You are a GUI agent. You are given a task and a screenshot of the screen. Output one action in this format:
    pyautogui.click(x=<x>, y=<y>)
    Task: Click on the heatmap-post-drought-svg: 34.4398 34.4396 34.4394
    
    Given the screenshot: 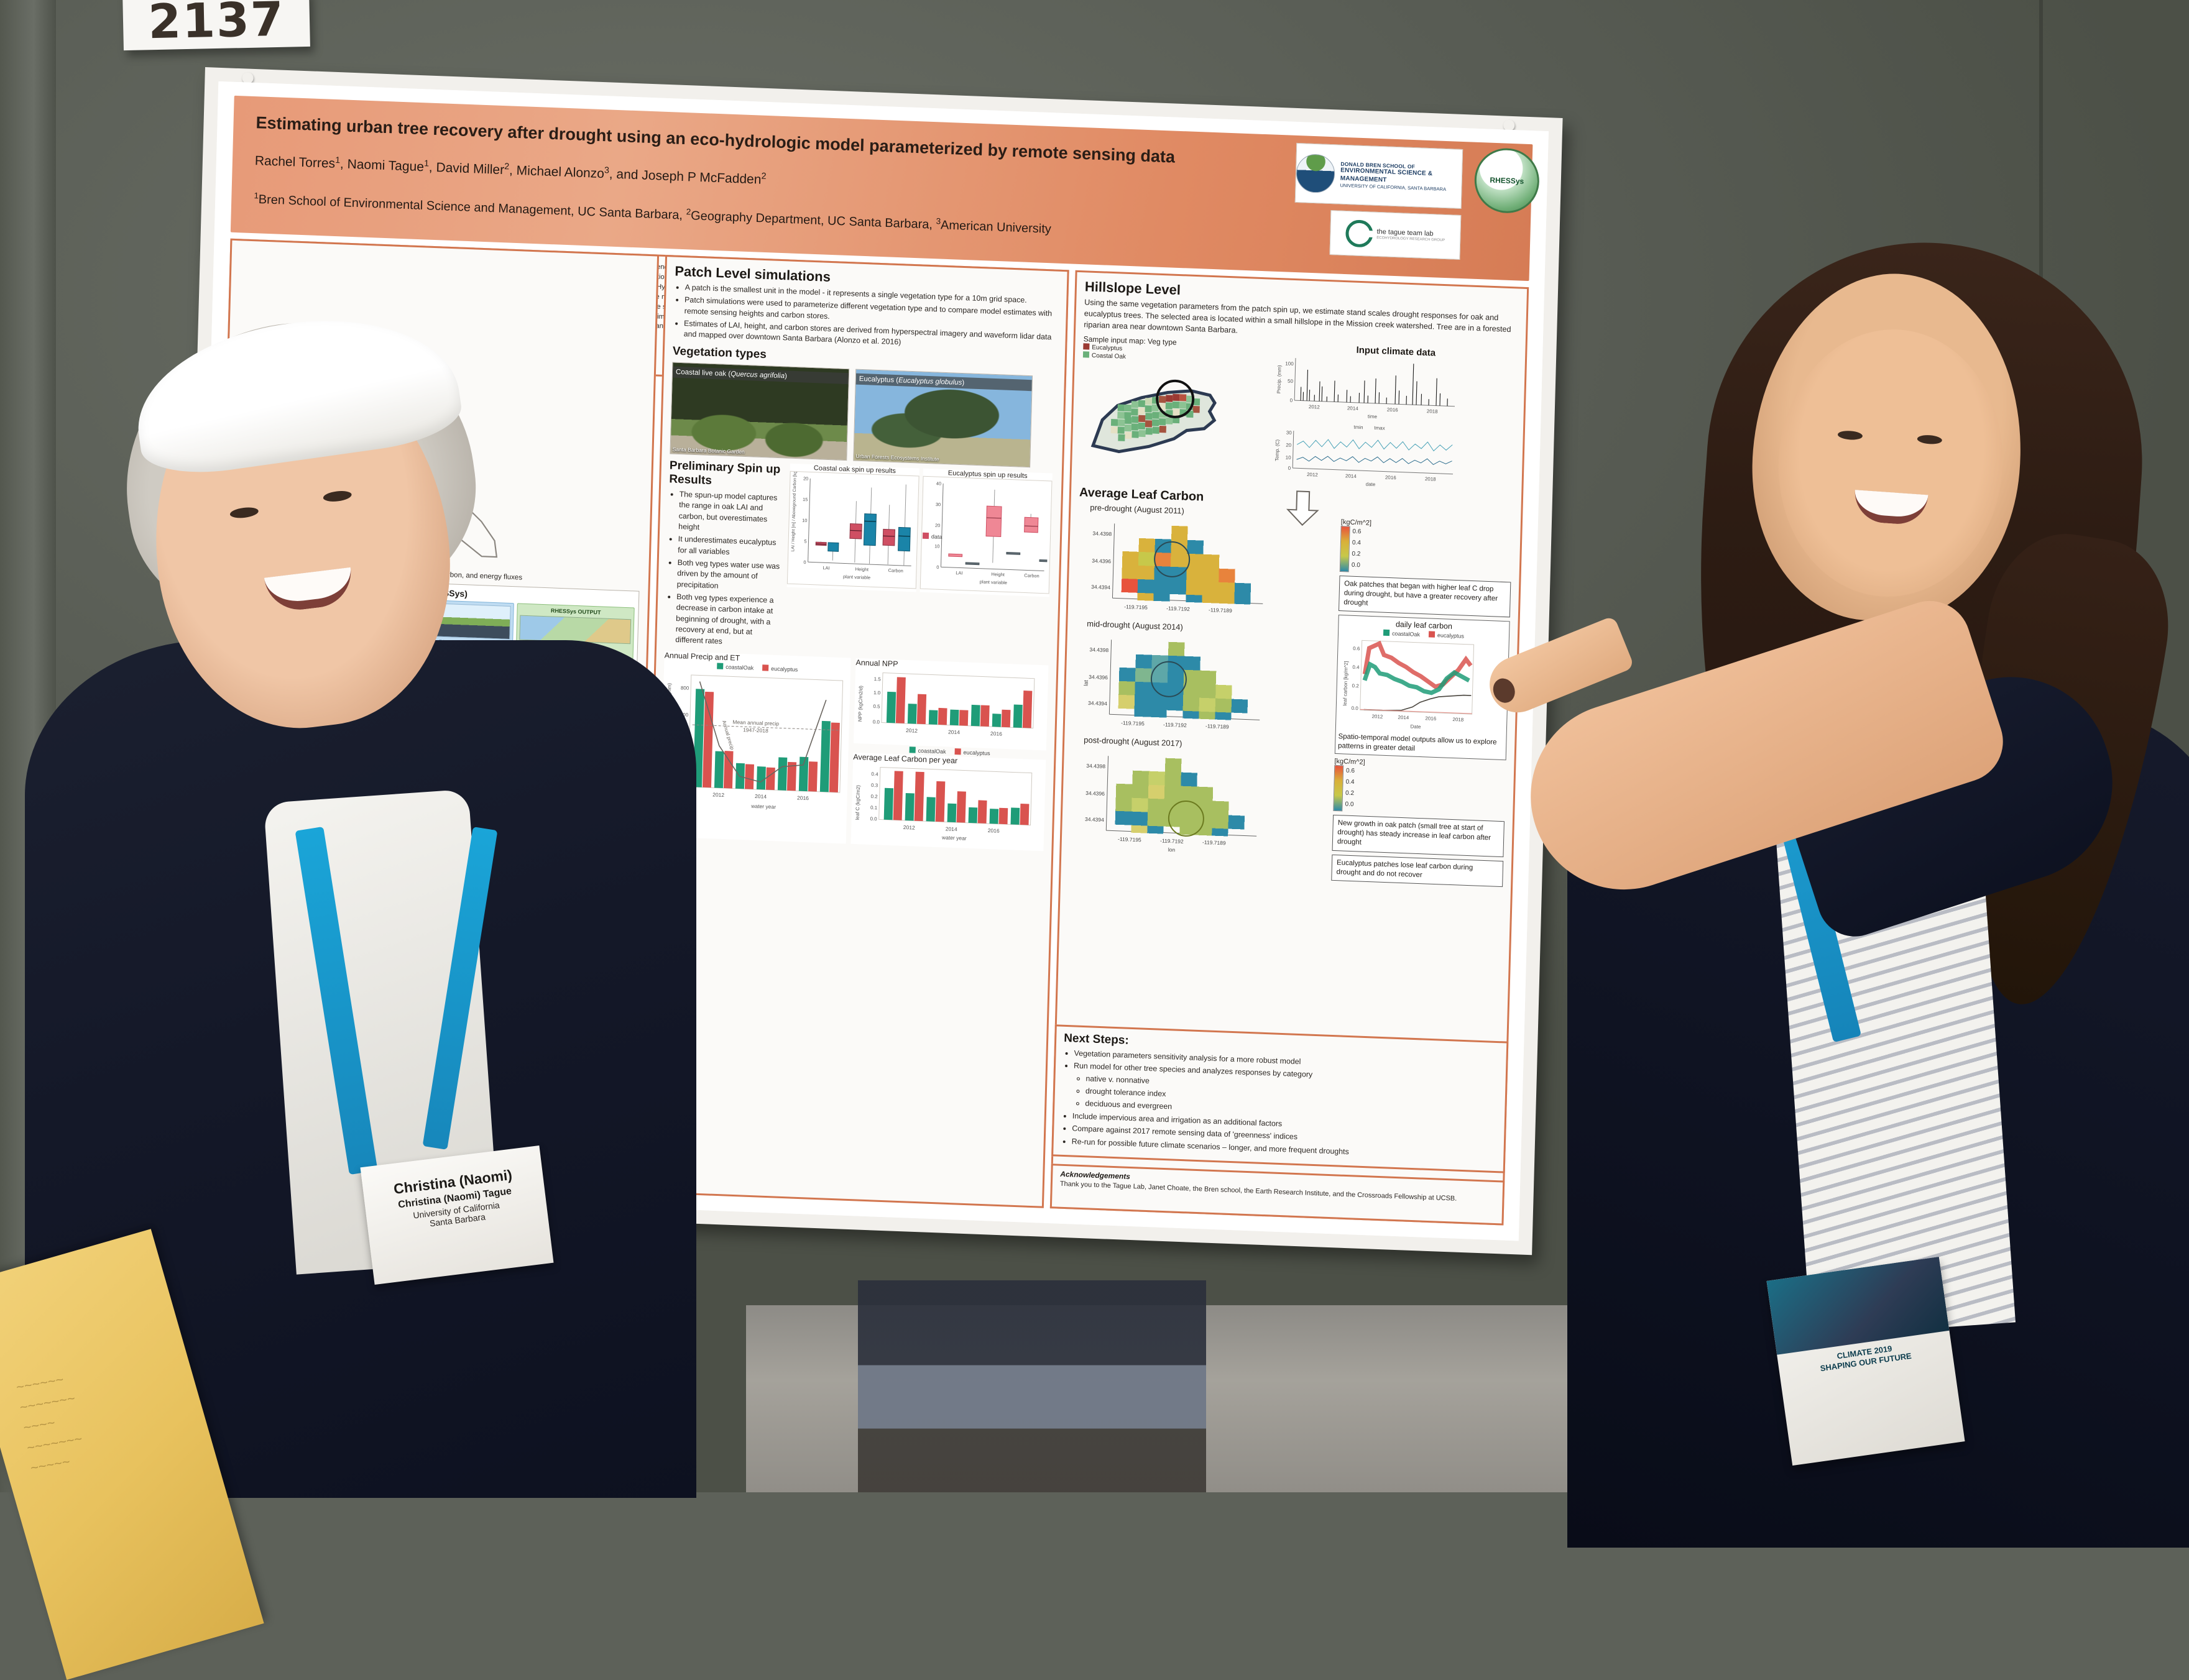 What is the action you would take?
    pyautogui.click(x=1173, y=802)
    